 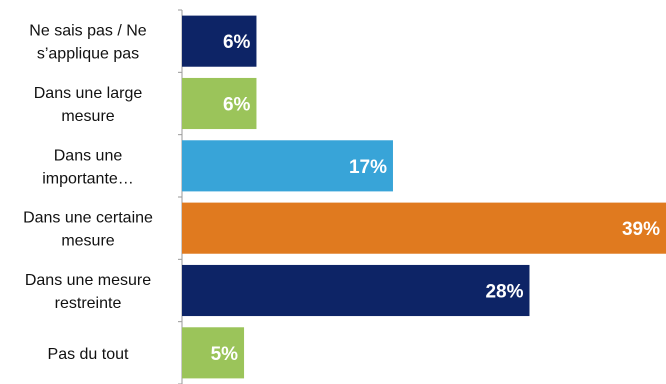 I want to click on category-label: Ne sais pas / Ne s’applique pas, so click(x=87, y=43).